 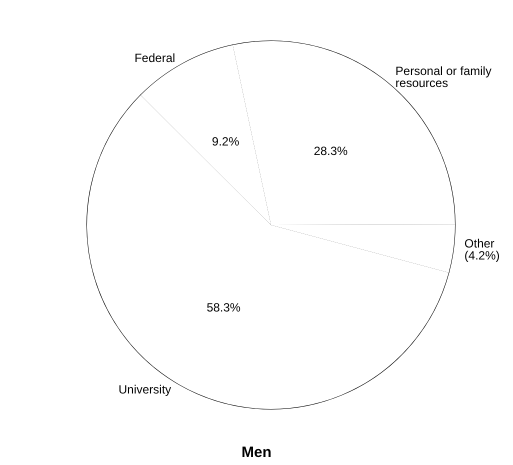 I want to click on slice-label: Other, so click(x=479, y=243).